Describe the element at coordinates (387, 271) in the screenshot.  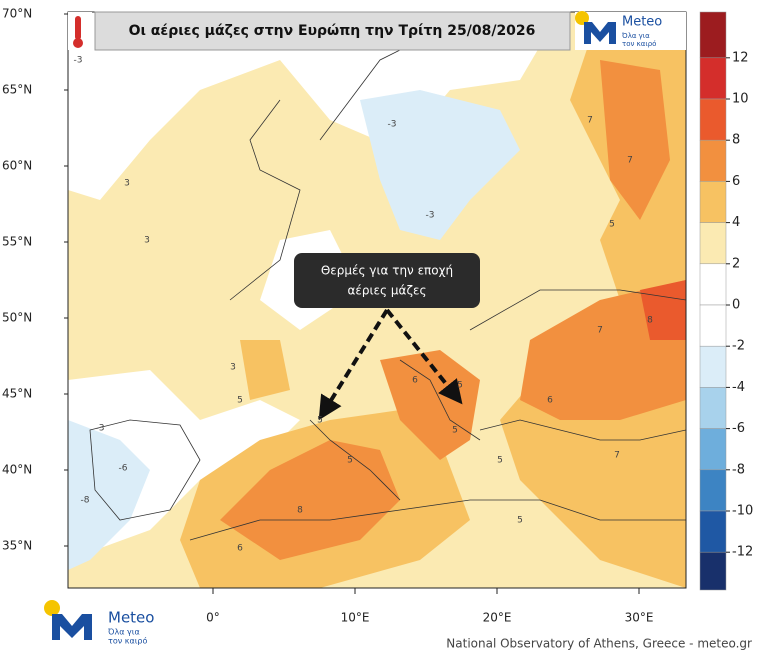
I see `annotation: Θερμές για την εποχή` at that location.